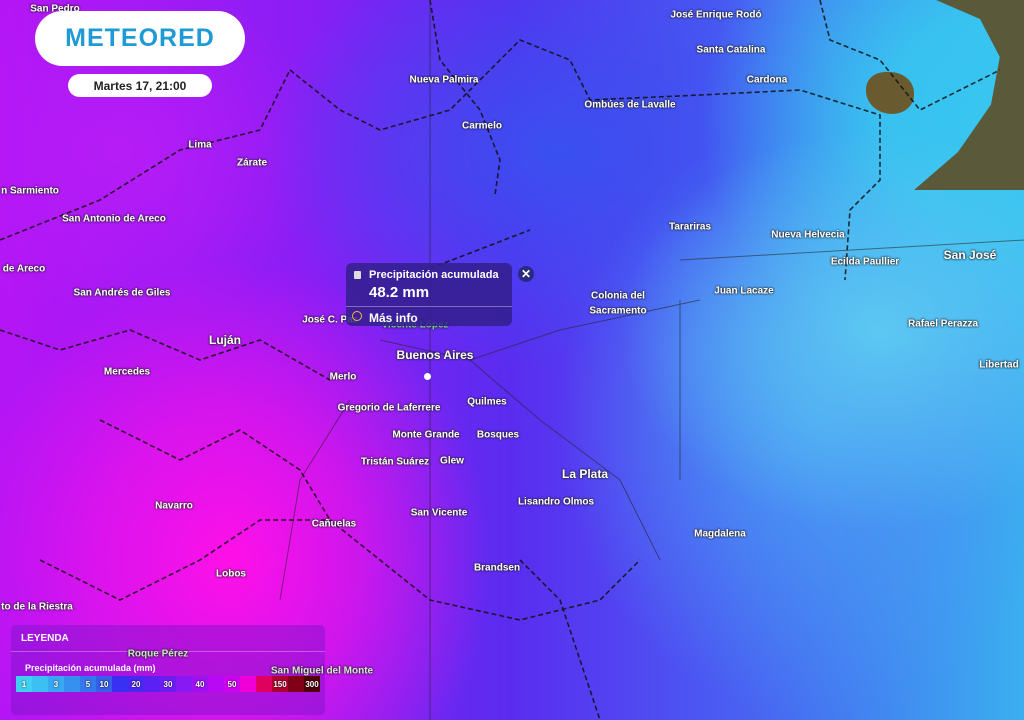 The height and width of the screenshot is (720, 1024). What do you see at coordinates (334, 524) in the screenshot?
I see `place-label: Cañuelas` at bounding box center [334, 524].